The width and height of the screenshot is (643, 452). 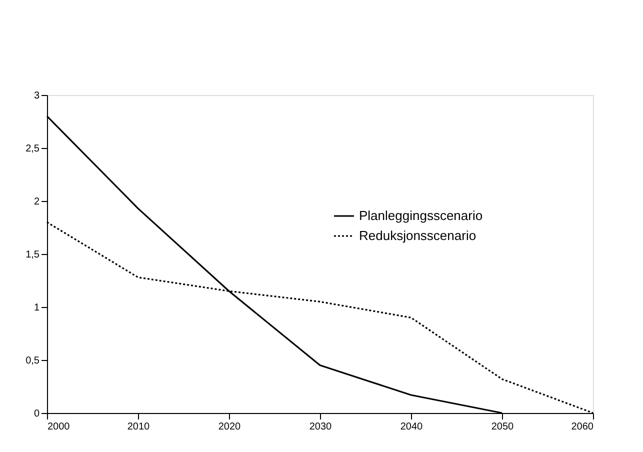 What do you see at coordinates (33, 255) in the screenshot?
I see `y-tick-label: 1,5` at bounding box center [33, 255].